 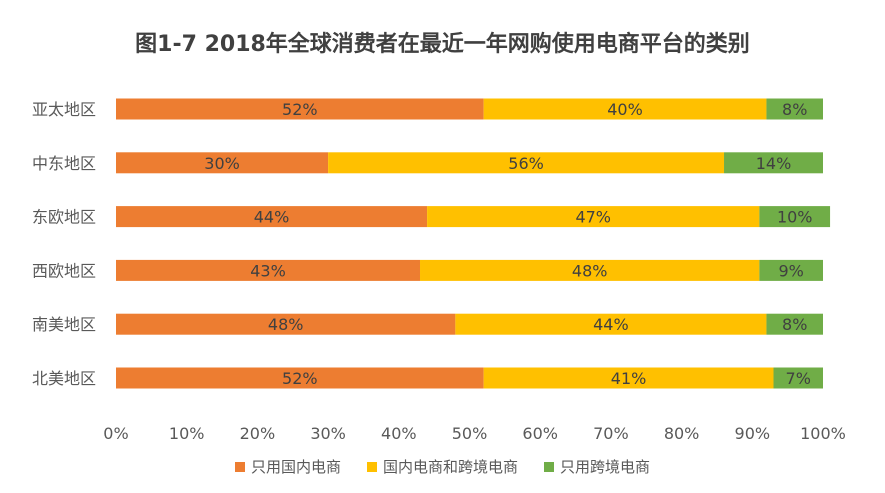 I want to click on x-tick-label: 90%, so click(x=753, y=433).